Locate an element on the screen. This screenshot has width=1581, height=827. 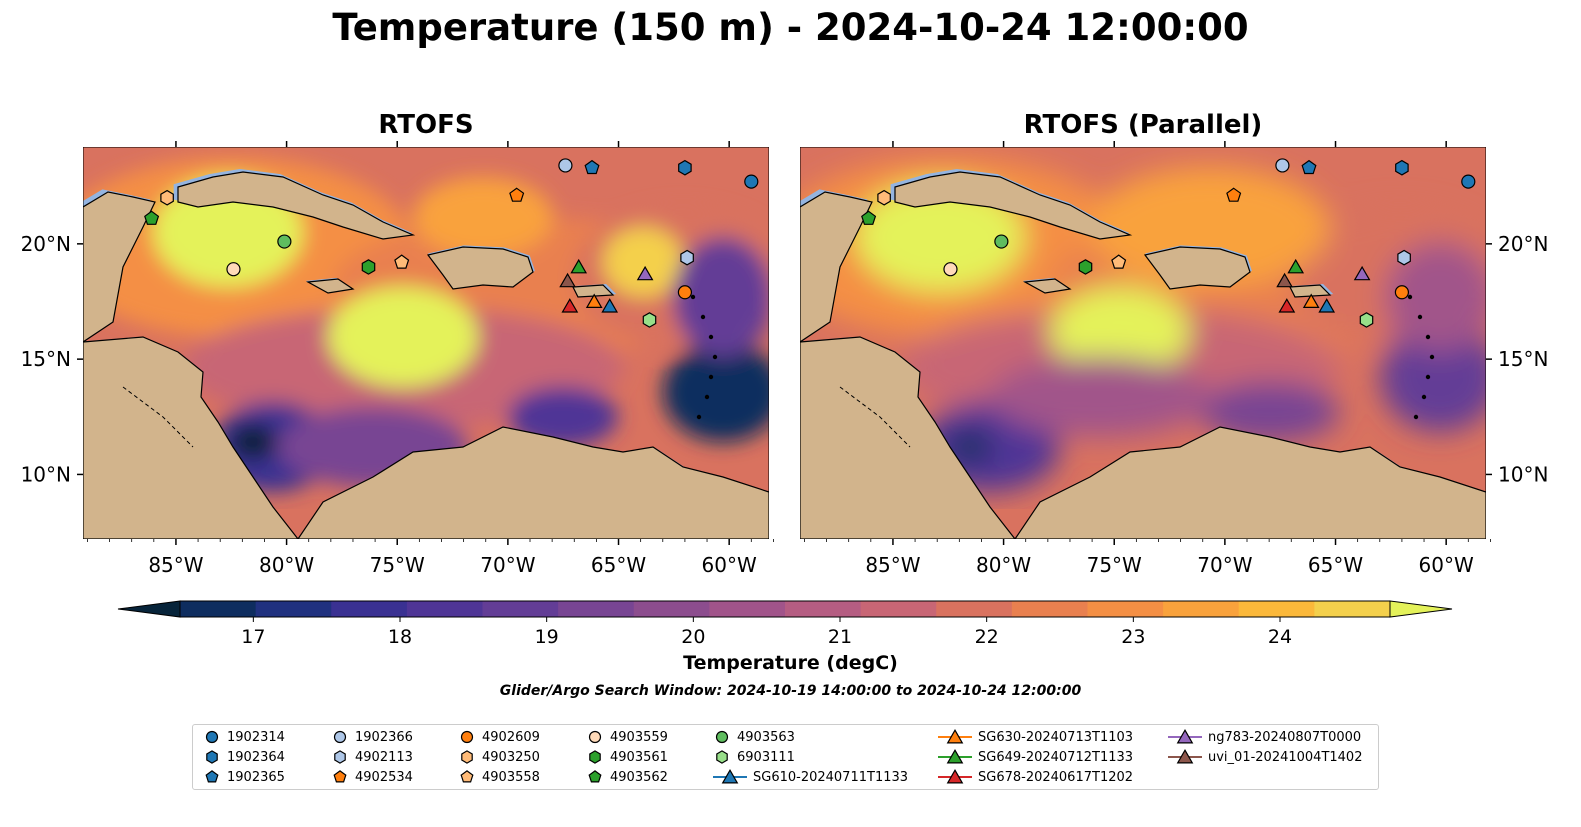
legend-item: 1902364 is located at coordinates (244, 757).